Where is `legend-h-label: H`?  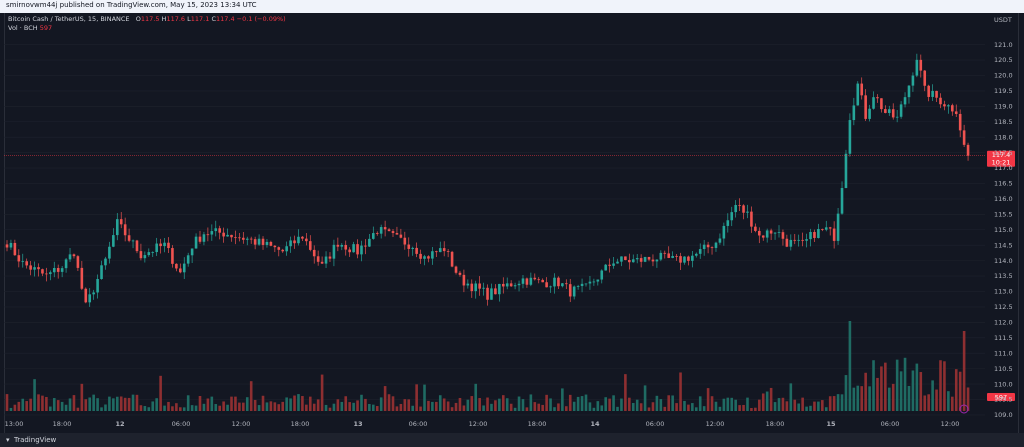
legend-h-label: H is located at coordinates (164, 19).